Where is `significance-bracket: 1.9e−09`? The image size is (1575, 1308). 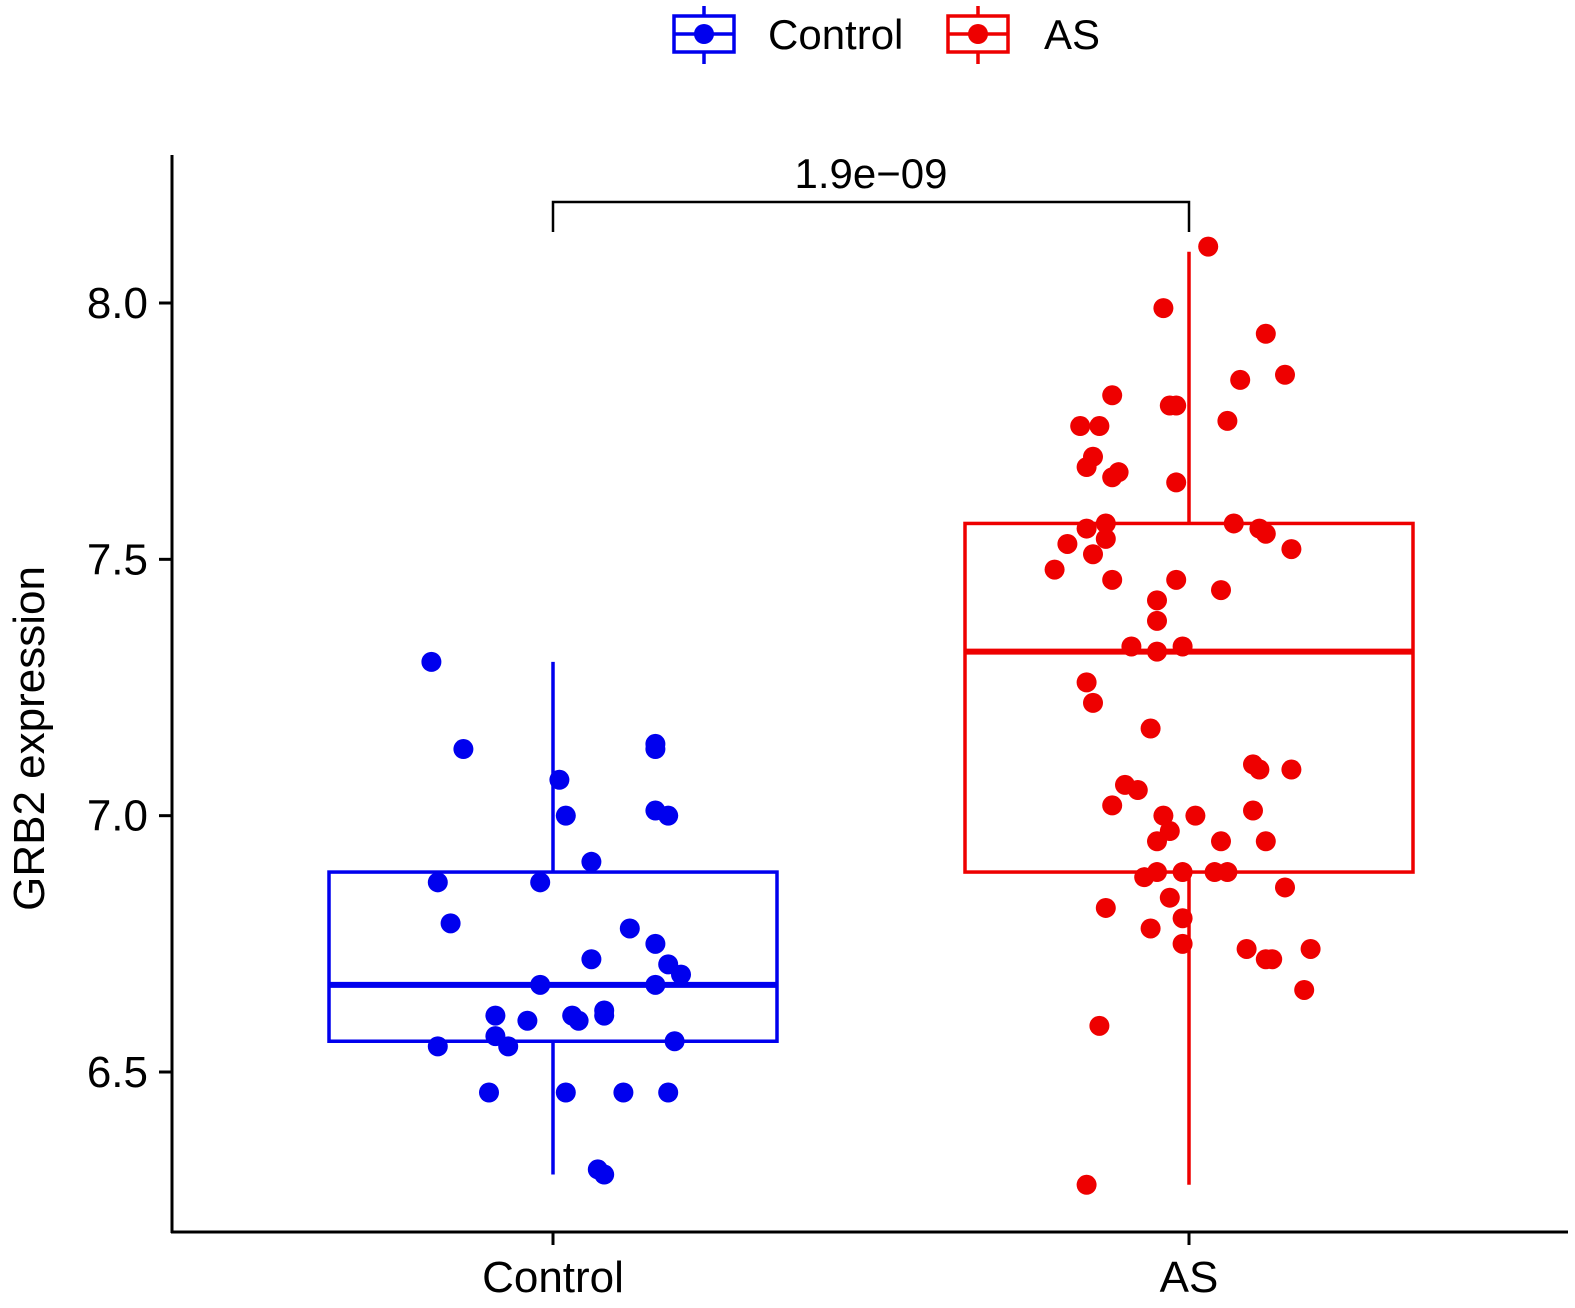
significance-bracket: 1.9e−09 is located at coordinates (871, 191).